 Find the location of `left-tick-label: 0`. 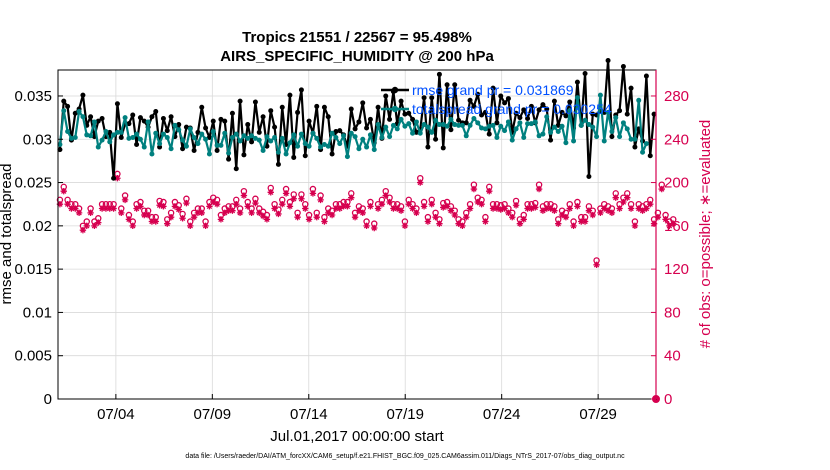

left-tick-label: 0 is located at coordinates (48, 399).